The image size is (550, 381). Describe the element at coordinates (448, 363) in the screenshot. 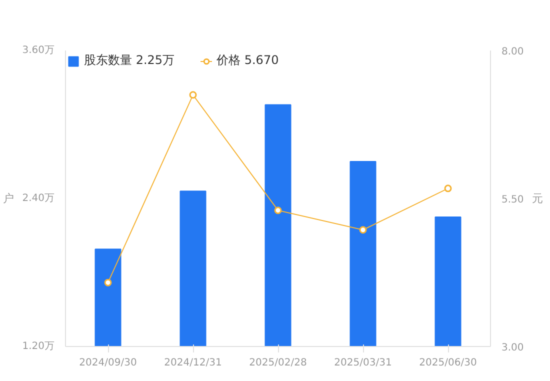

I see `x-tick-label: 2025/06/30` at that location.